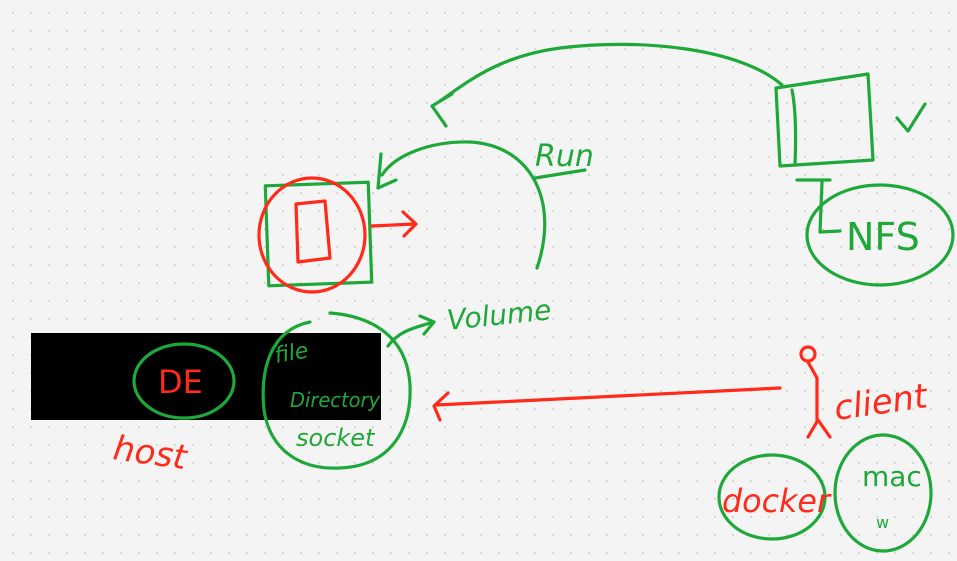 Image resolution: width=957 pixels, height=561 pixels. I want to click on mac-sub-label: w, so click(882, 522).